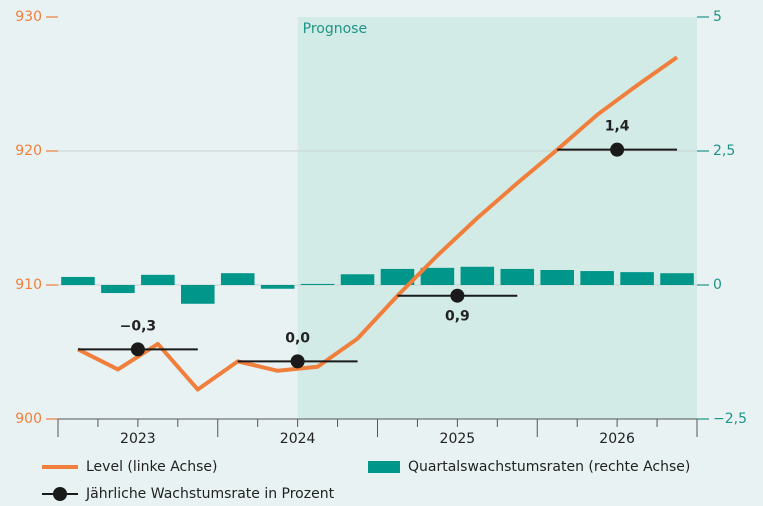  What do you see at coordinates (730, 419) in the screenshot?
I see `y2-tick-label: −2,5` at bounding box center [730, 419].